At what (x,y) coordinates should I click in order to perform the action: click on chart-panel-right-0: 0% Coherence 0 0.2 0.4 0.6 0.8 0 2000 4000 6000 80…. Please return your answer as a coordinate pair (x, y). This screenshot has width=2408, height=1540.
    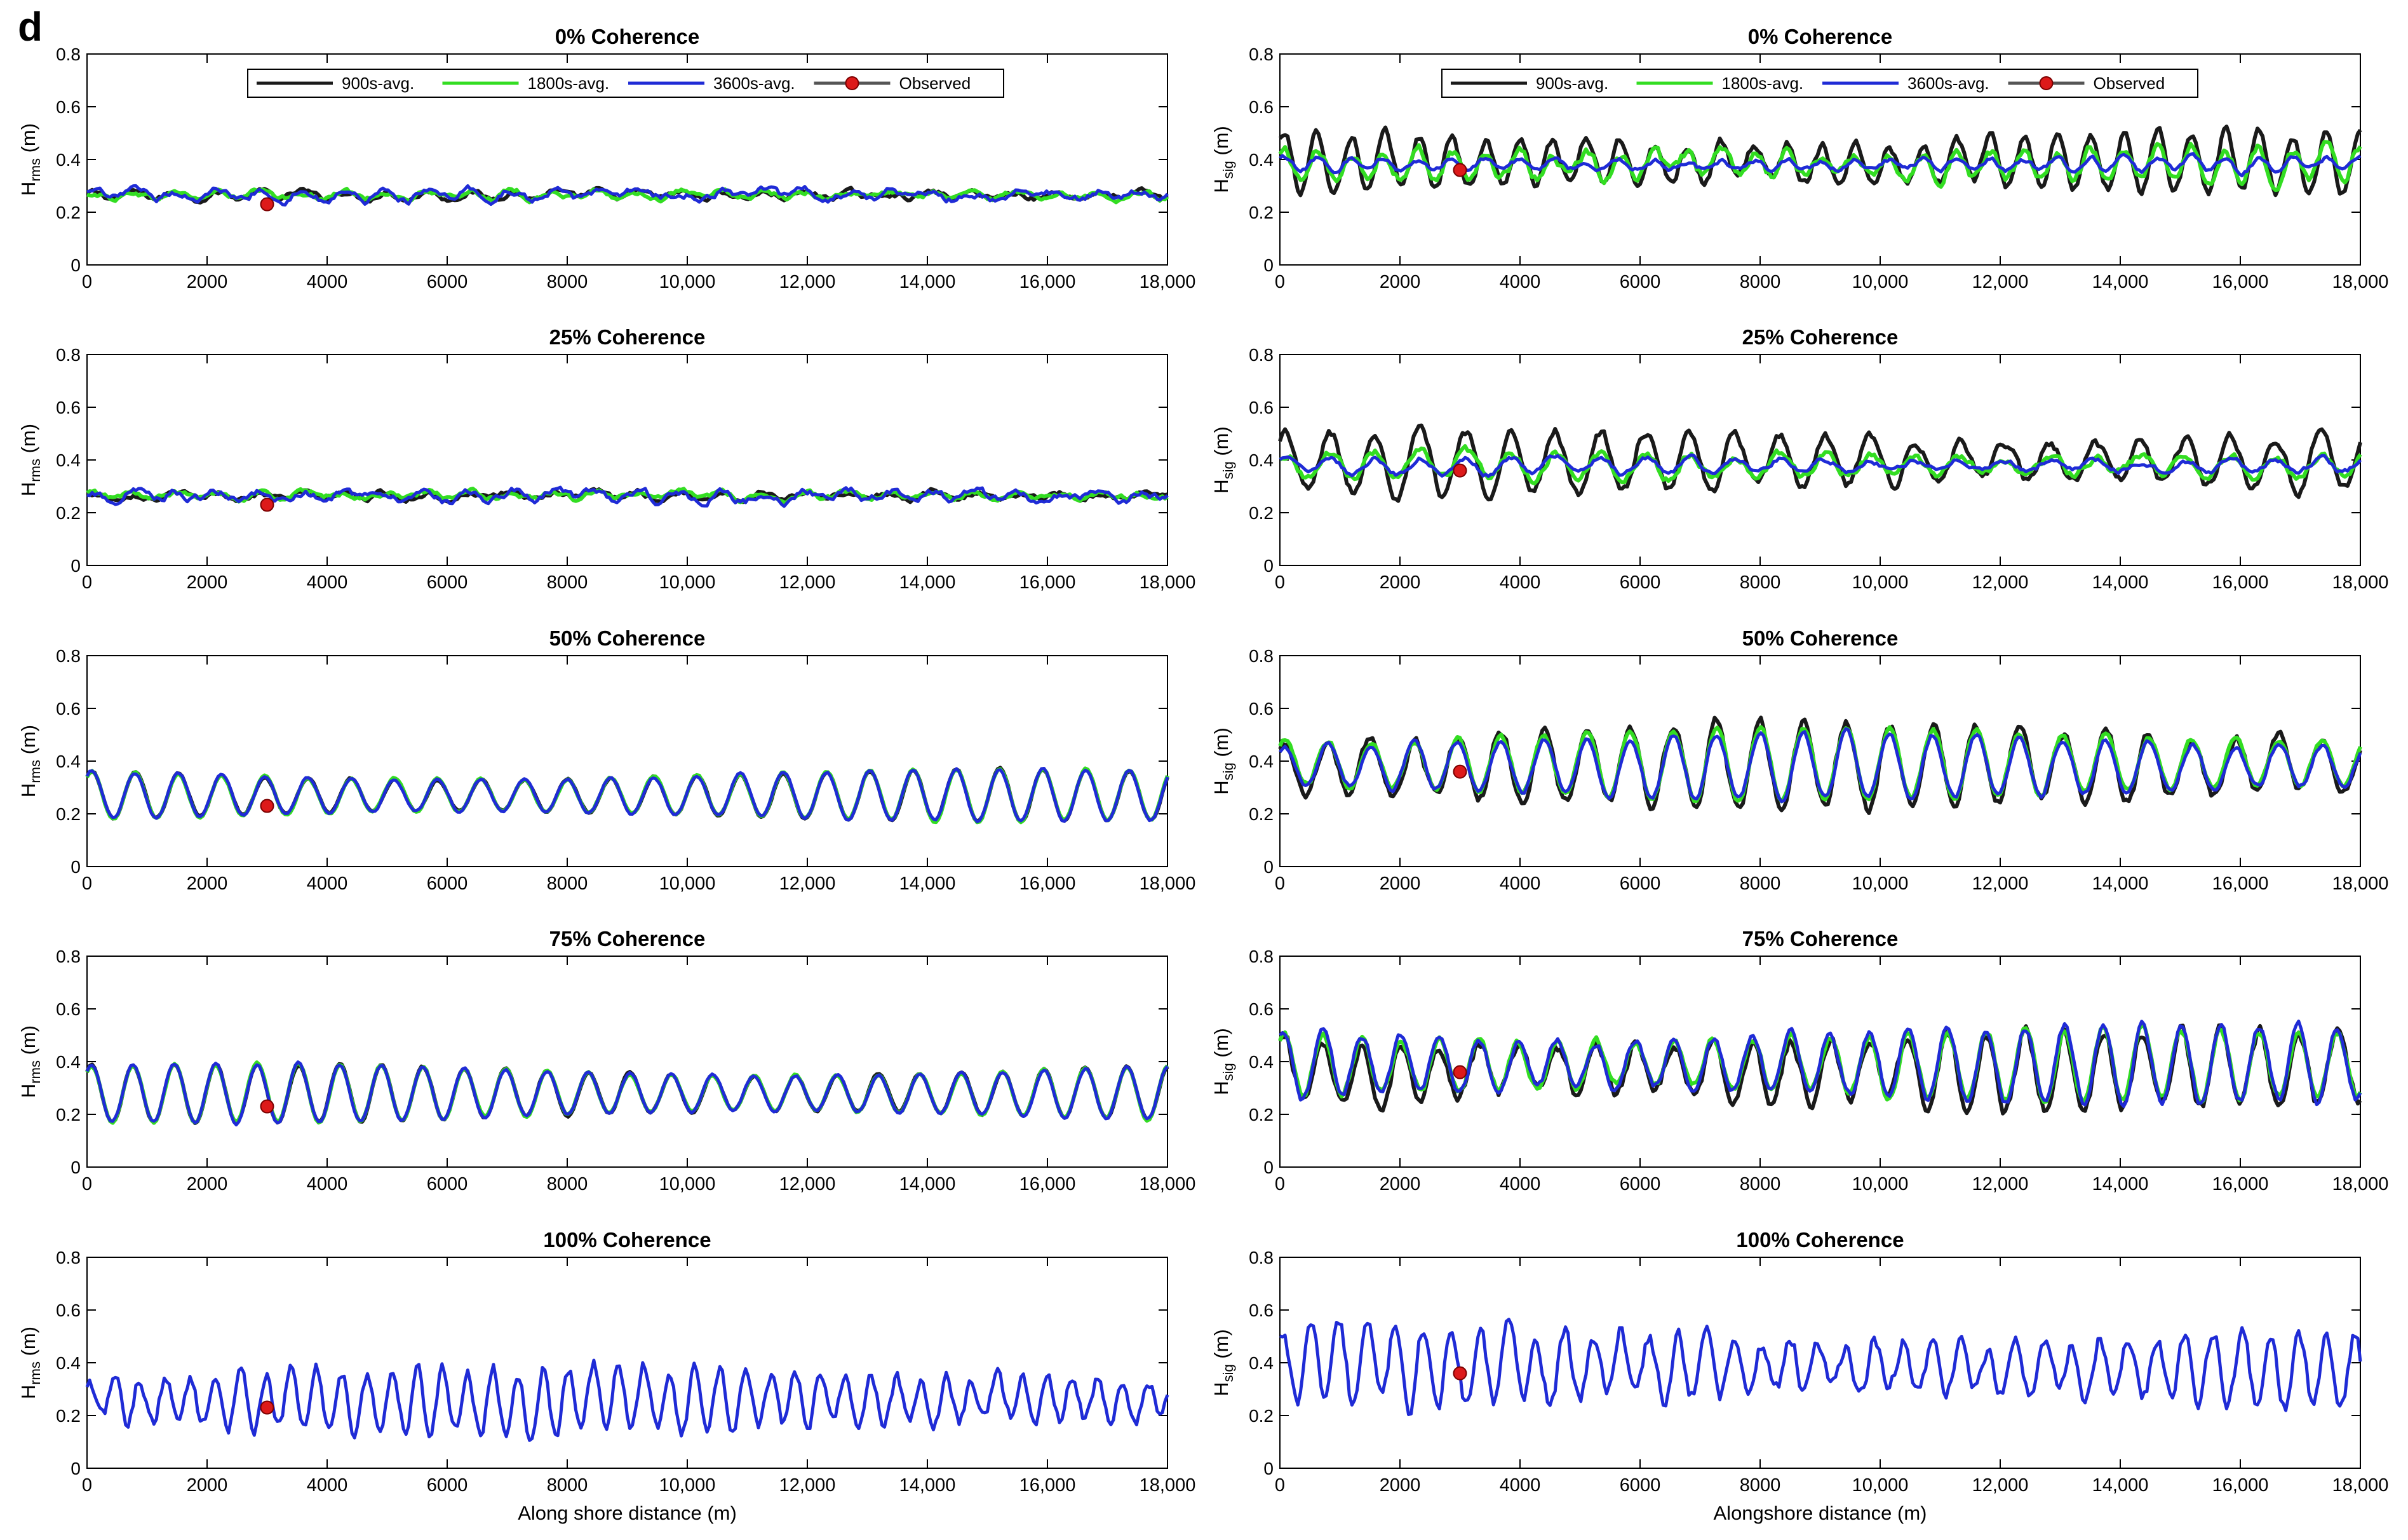
    Looking at the image, I should click on (1799, 158).